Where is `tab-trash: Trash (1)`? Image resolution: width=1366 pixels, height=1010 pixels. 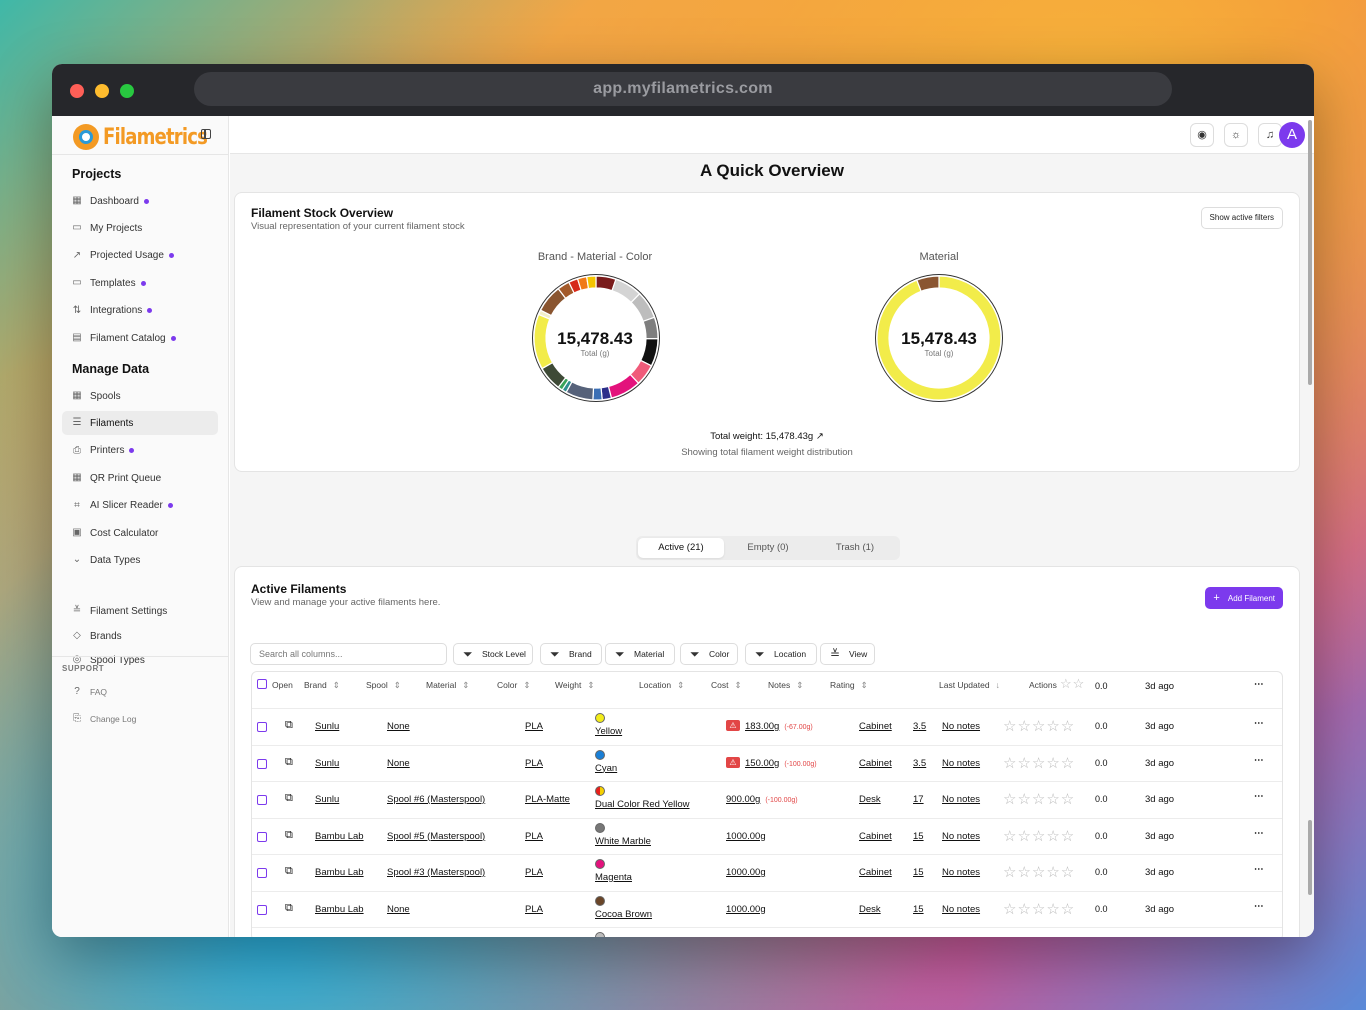 tab-trash: Trash (1) is located at coordinates (855, 547).